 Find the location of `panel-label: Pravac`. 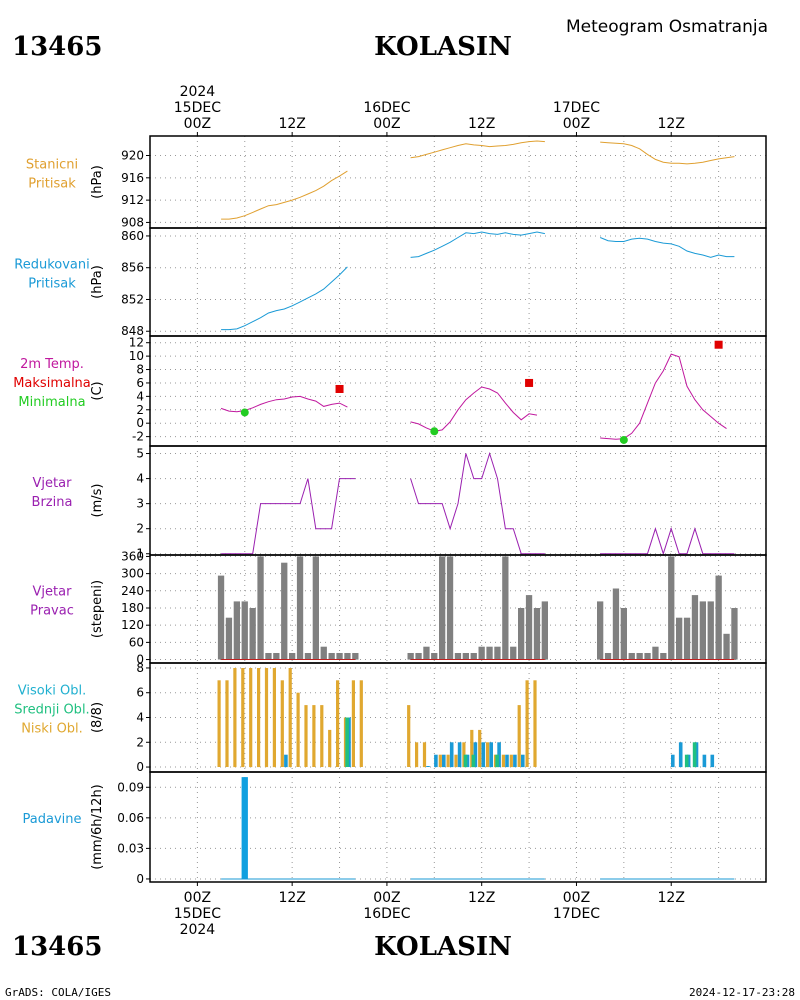

panel-label: Pravac is located at coordinates (52, 611).